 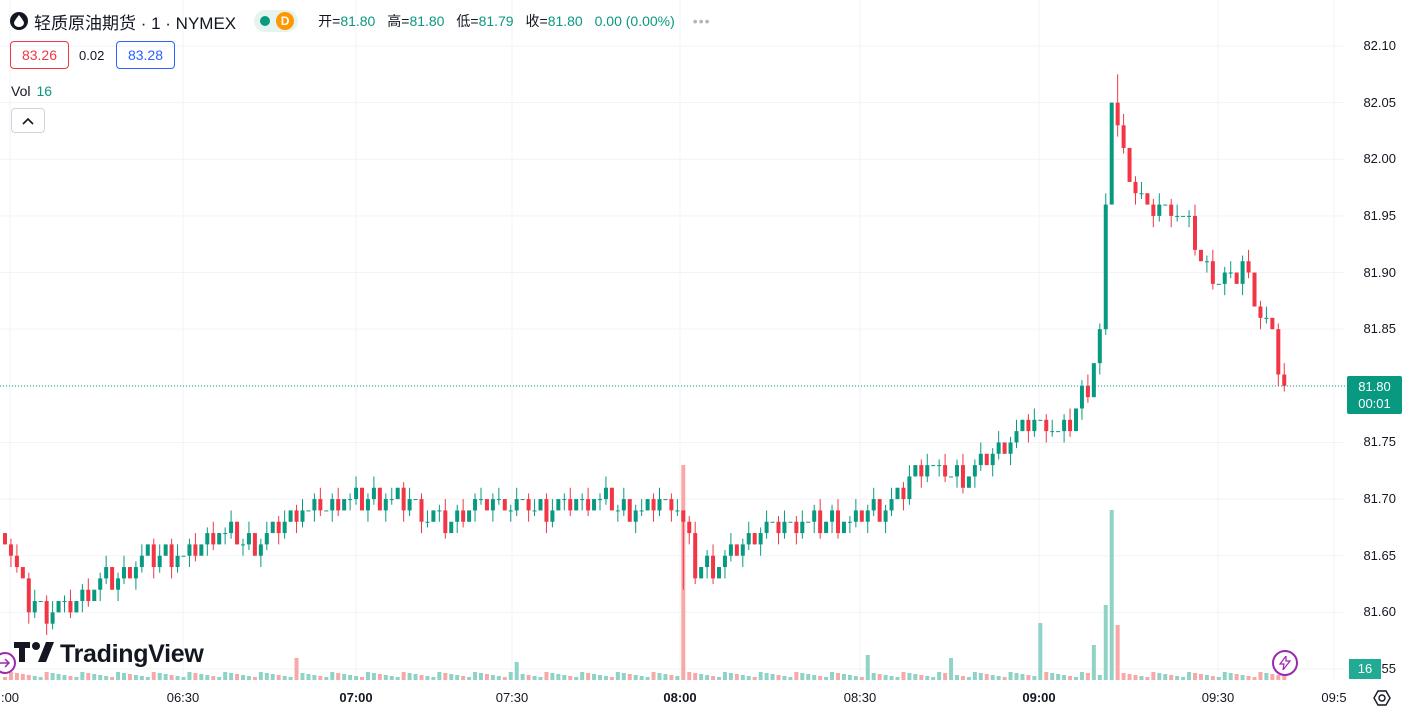 I want to click on low-value: 81.79, so click(x=496, y=21).